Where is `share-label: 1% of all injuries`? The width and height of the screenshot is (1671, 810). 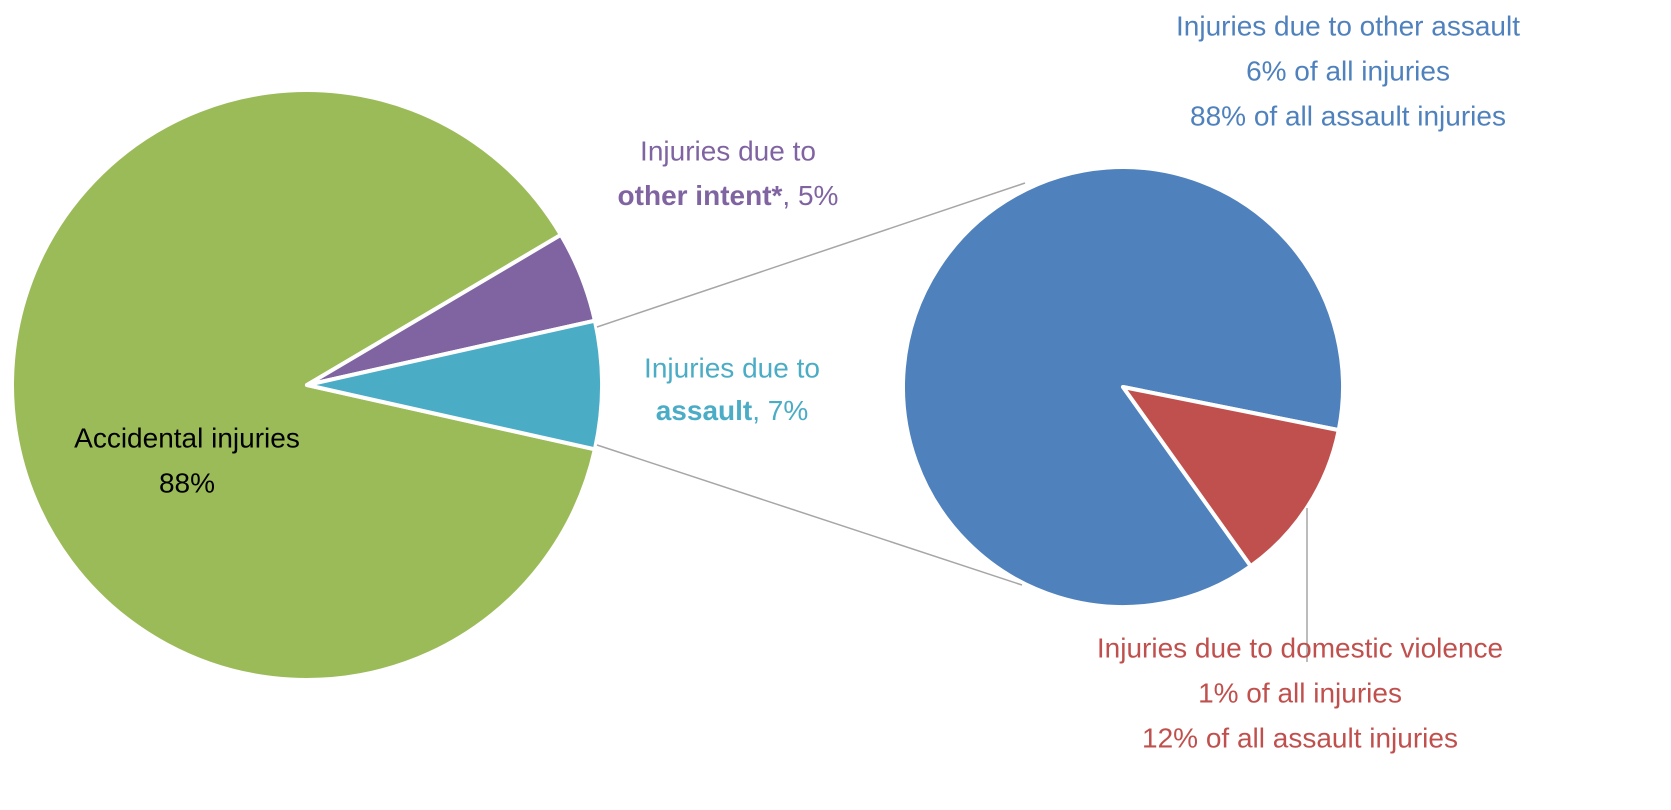
share-label: 1% of all injuries is located at coordinates (1300, 692).